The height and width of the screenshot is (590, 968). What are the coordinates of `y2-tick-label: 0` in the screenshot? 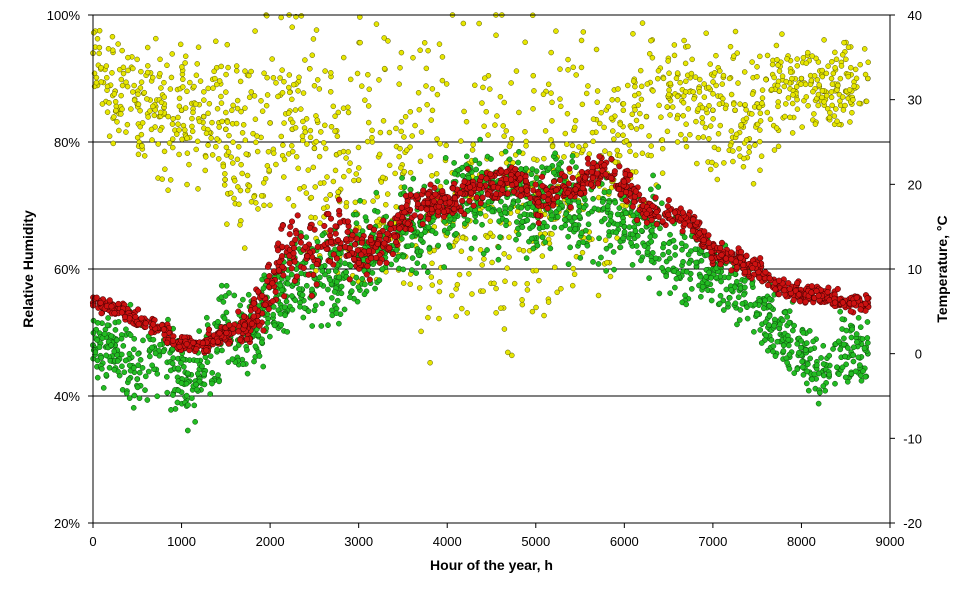 It's located at (918, 354).